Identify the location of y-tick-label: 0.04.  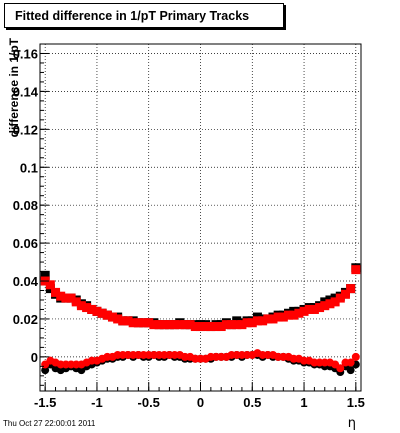
(26, 281).